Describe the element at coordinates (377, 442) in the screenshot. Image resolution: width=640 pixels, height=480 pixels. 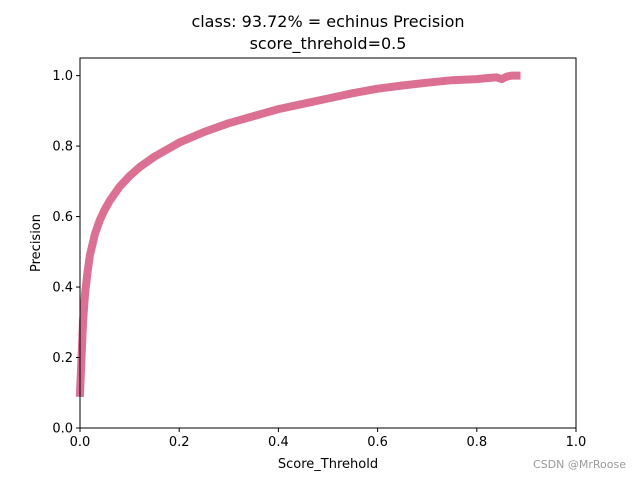
I see `x-tick-label: 0.6` at that location.